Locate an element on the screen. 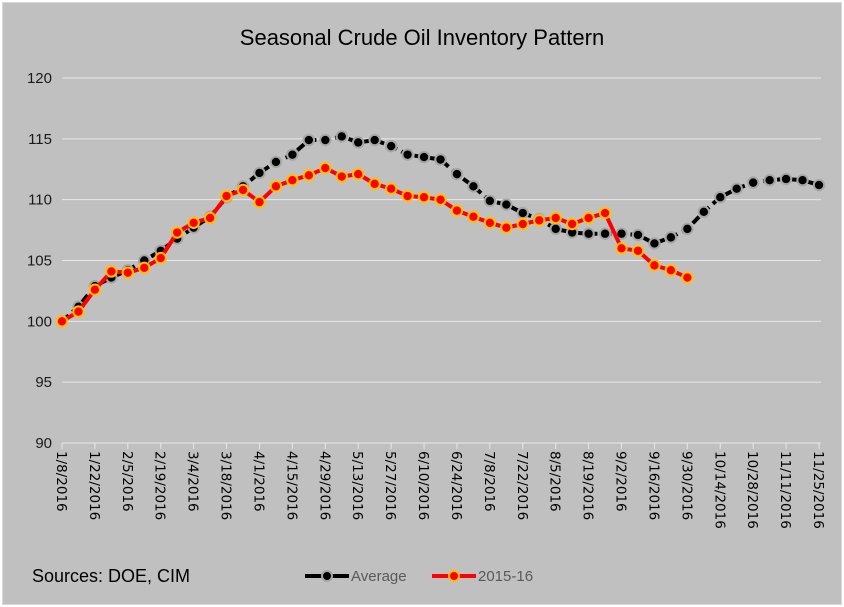  x-tick-label: 3/18/2016 is located at coordinates (226, 485).